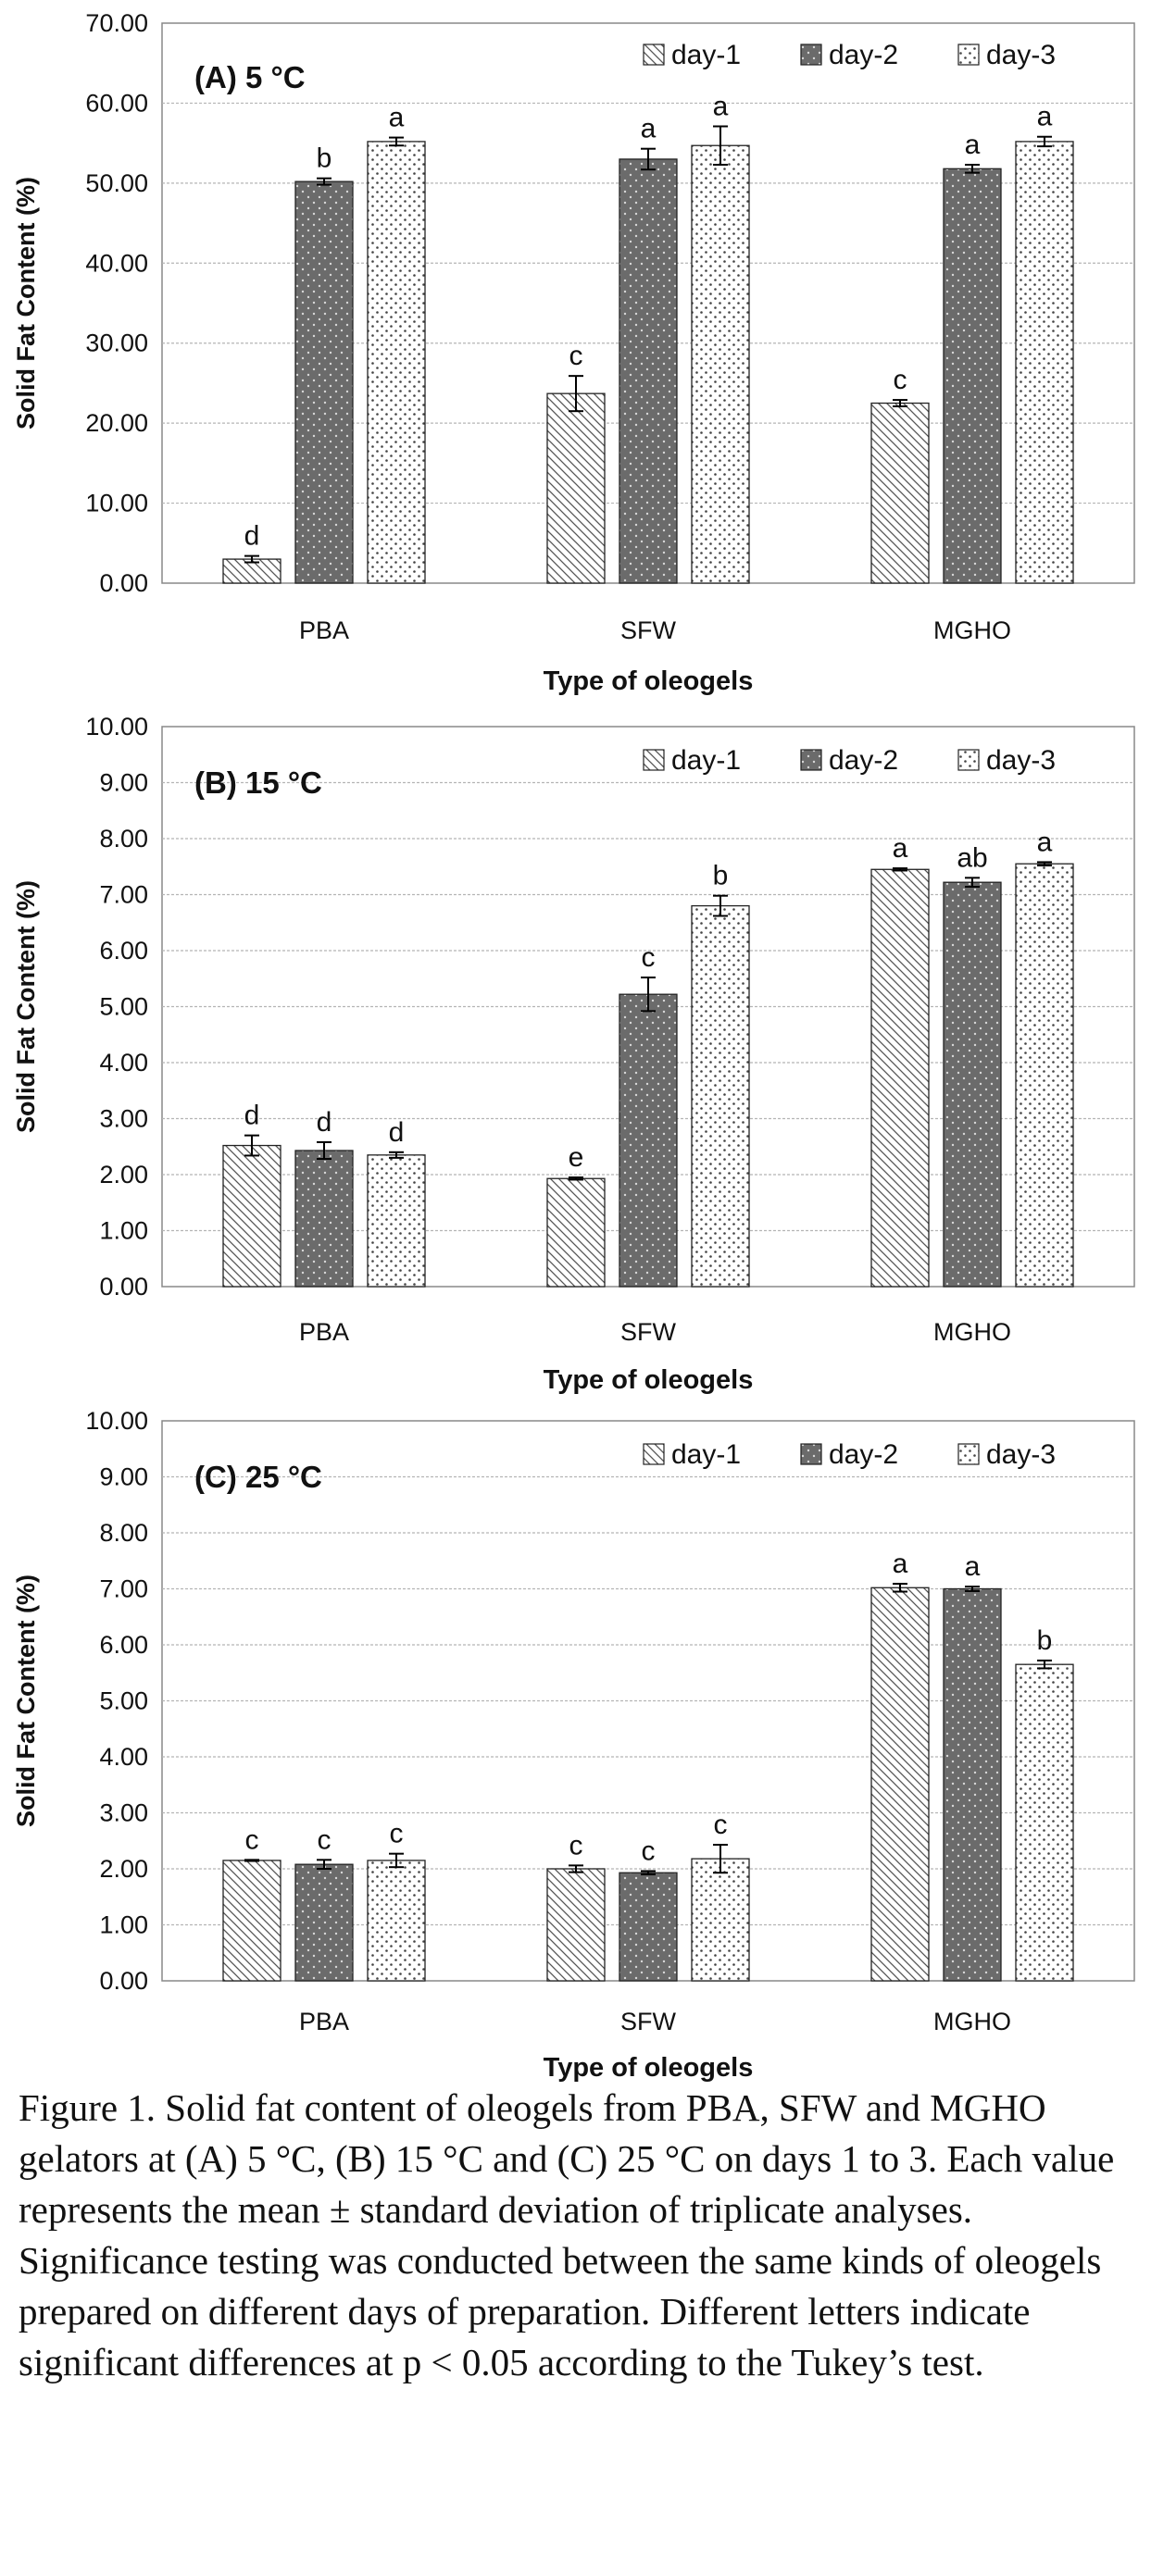 Image resolution: width=1151 pixels, height=2576 pixels. Describe the element at coordinates (972, 857) in the screenshot. I see `significance-letter: ab` at that location.